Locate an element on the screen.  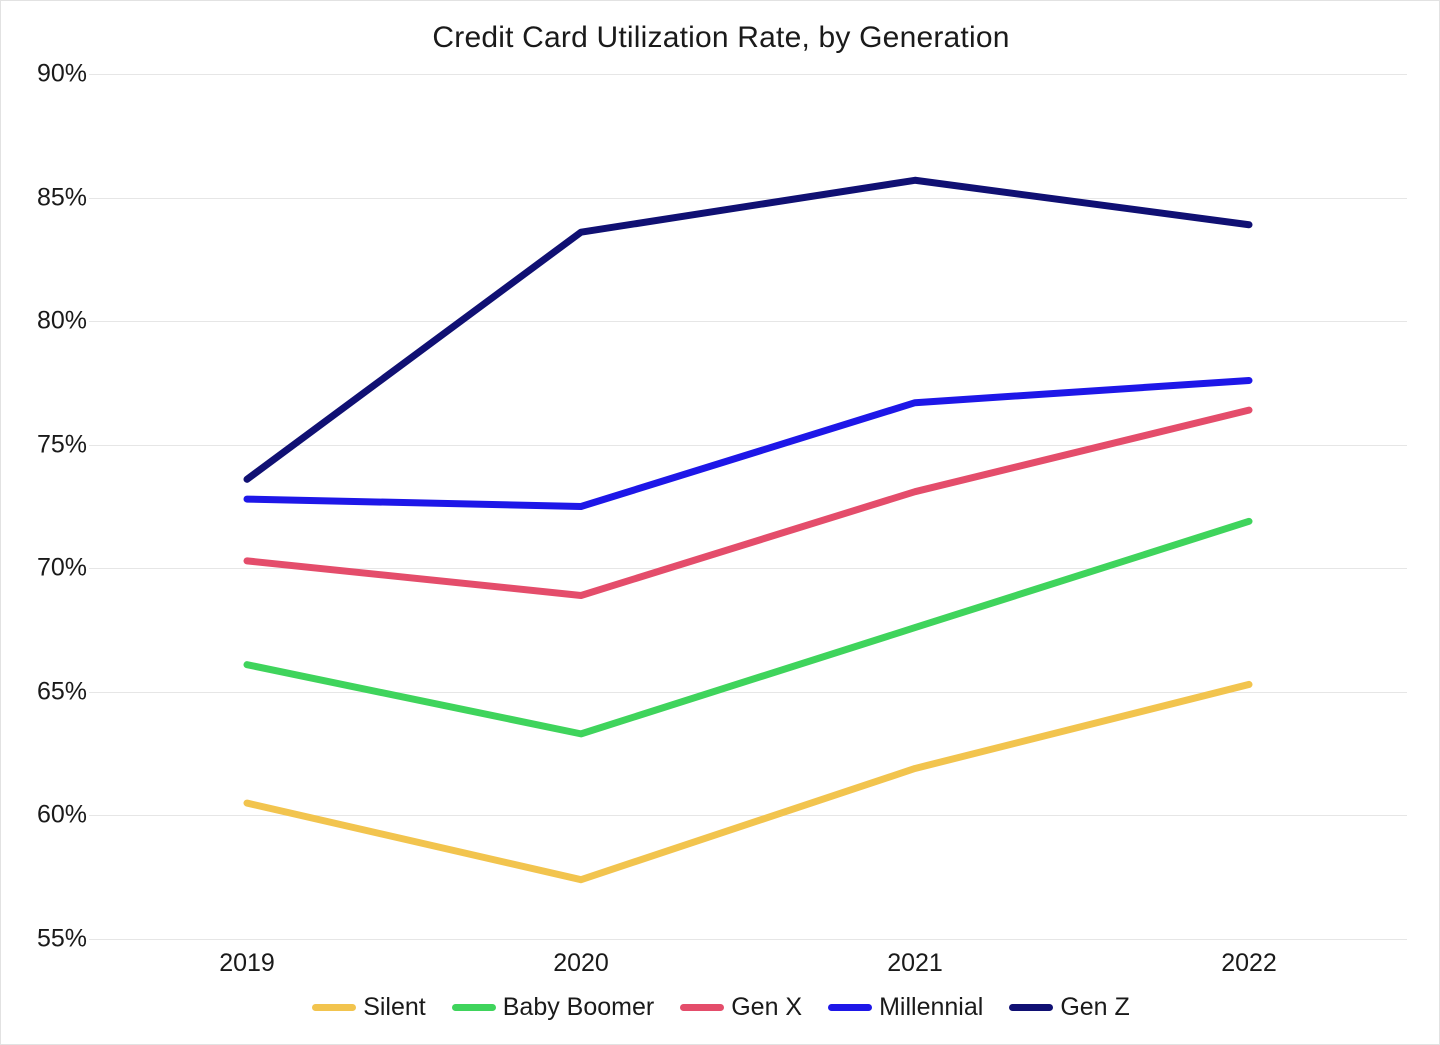
legend-item-label: Gen X is located at coordinates (767, 1007).